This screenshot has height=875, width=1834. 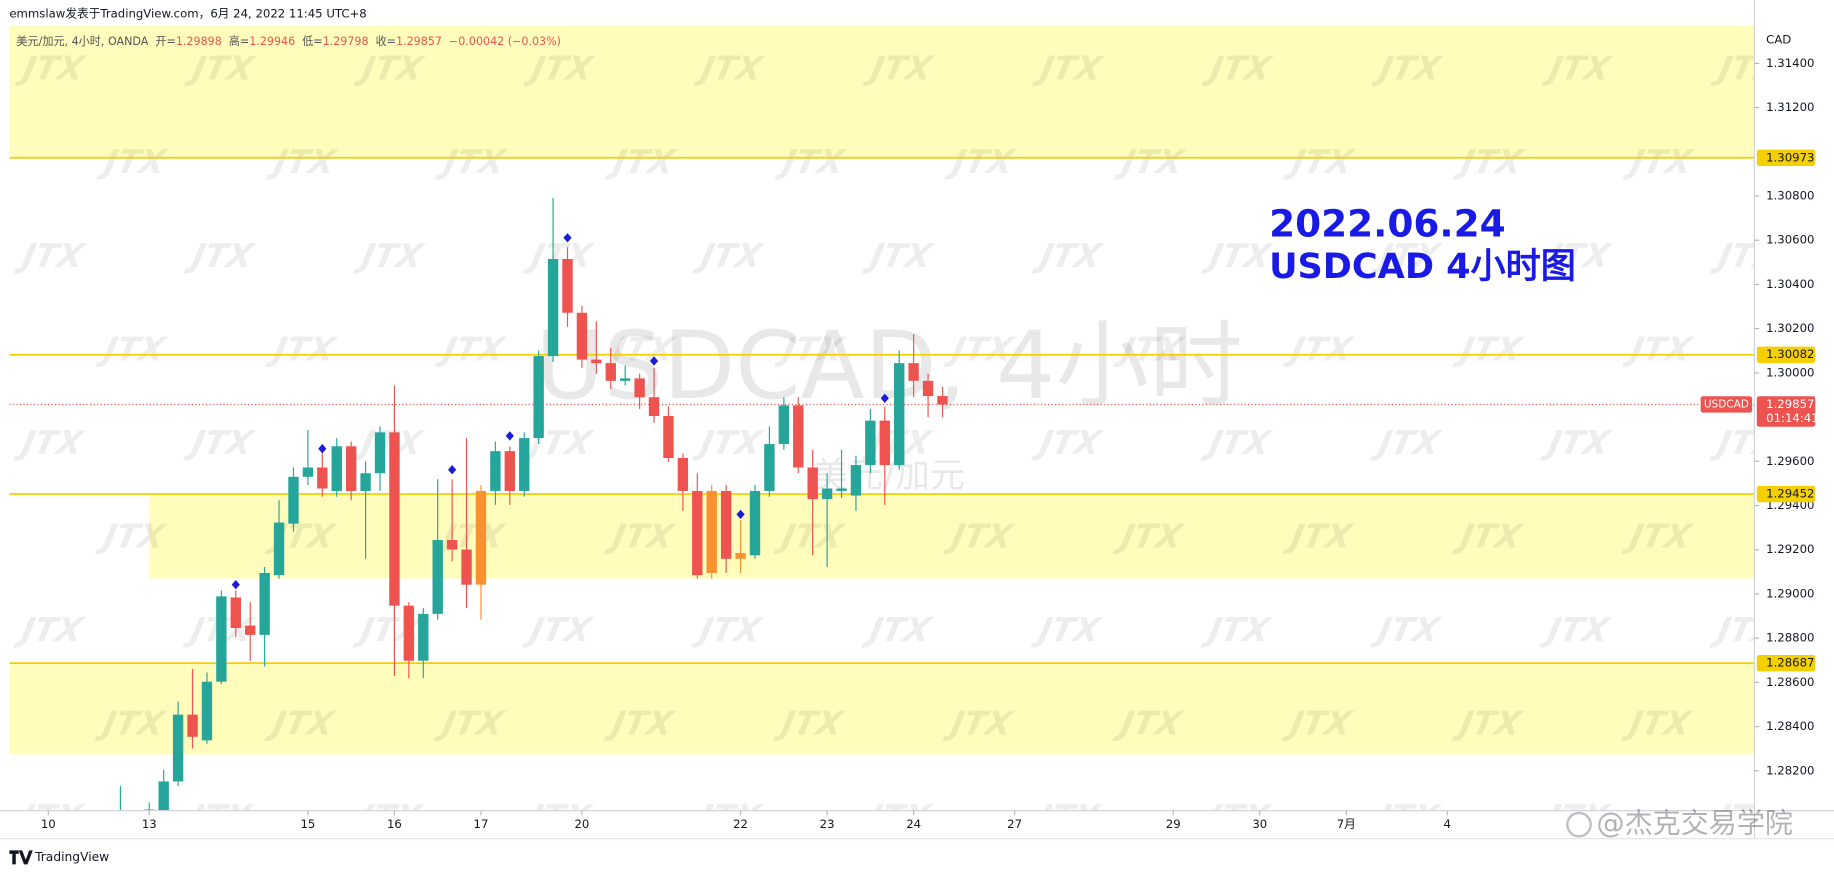 I want to click on symbol-line: 美元/加元, 4小时, OANDA, so click(x=82, y=41).